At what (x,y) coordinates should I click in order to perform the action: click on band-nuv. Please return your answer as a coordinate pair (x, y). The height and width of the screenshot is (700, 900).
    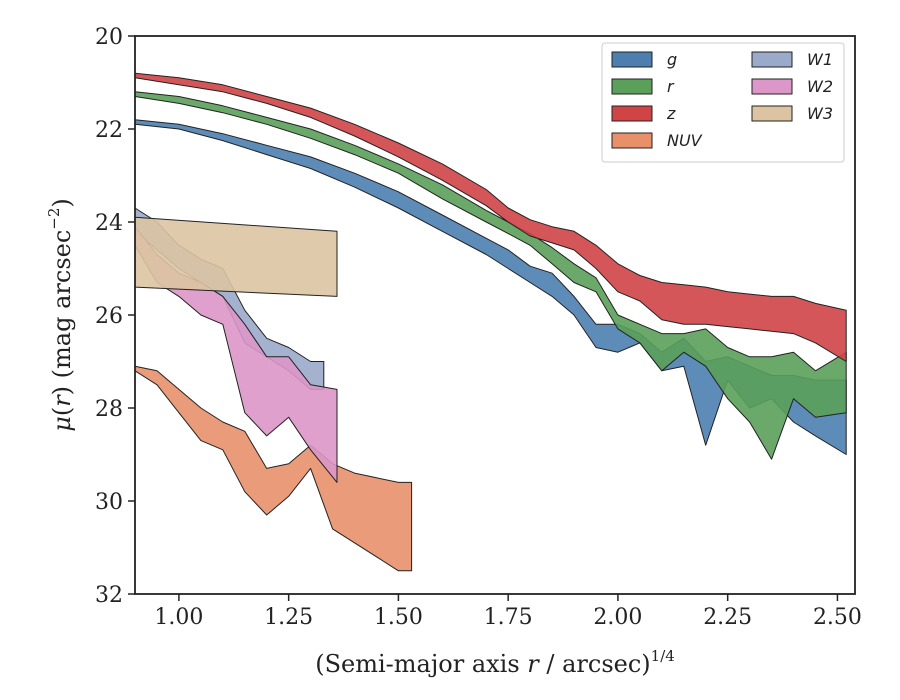
    Looking at the image, I should click on (273, 468).